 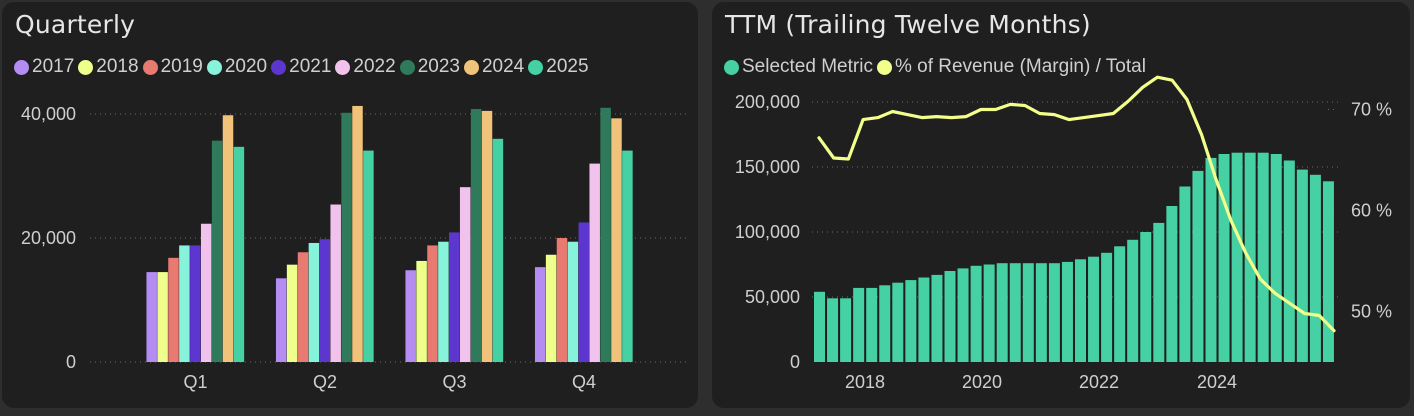 I want to click on y-tick-label: 40,000, so click(x=48, y=114).